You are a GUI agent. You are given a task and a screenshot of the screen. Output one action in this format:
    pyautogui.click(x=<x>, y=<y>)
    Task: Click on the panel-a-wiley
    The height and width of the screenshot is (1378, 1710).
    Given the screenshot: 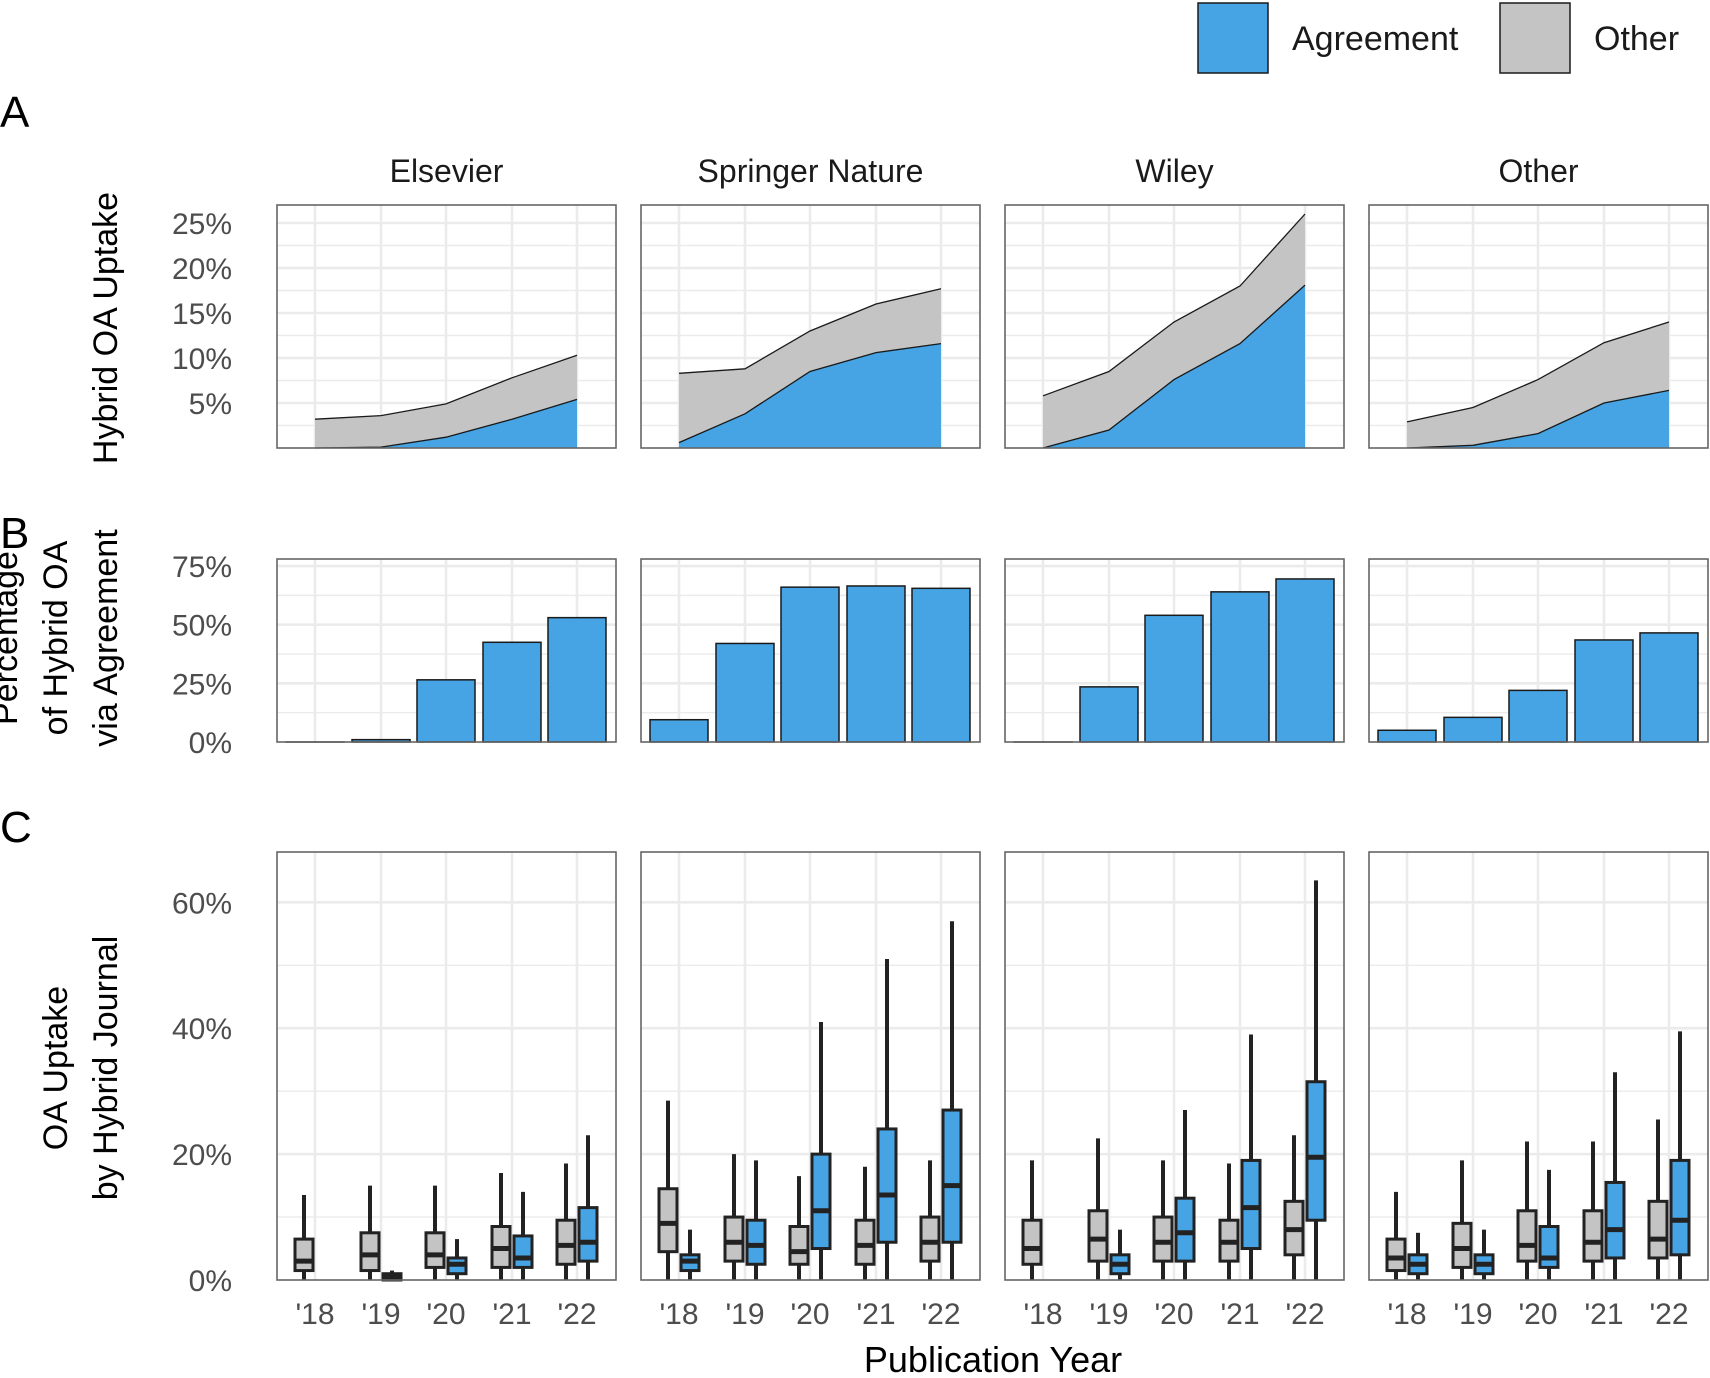 What is the action you would take?
    pyautogui.click(x=1174, y=326)
    